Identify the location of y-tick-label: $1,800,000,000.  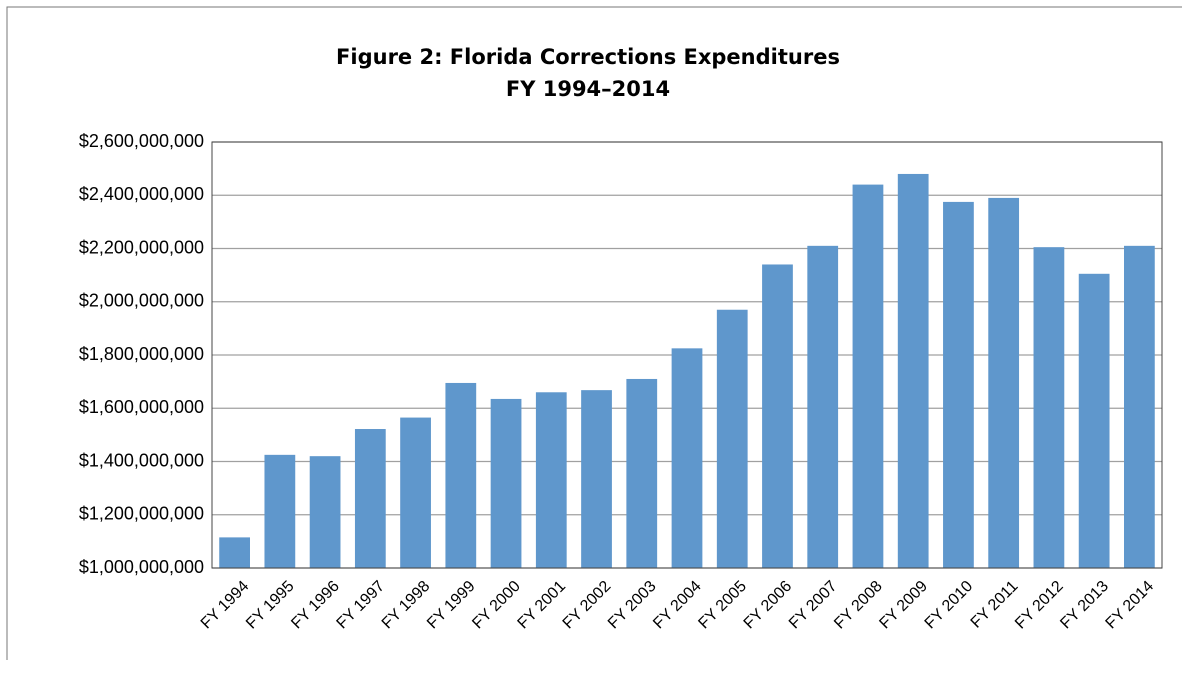
(141, 354).